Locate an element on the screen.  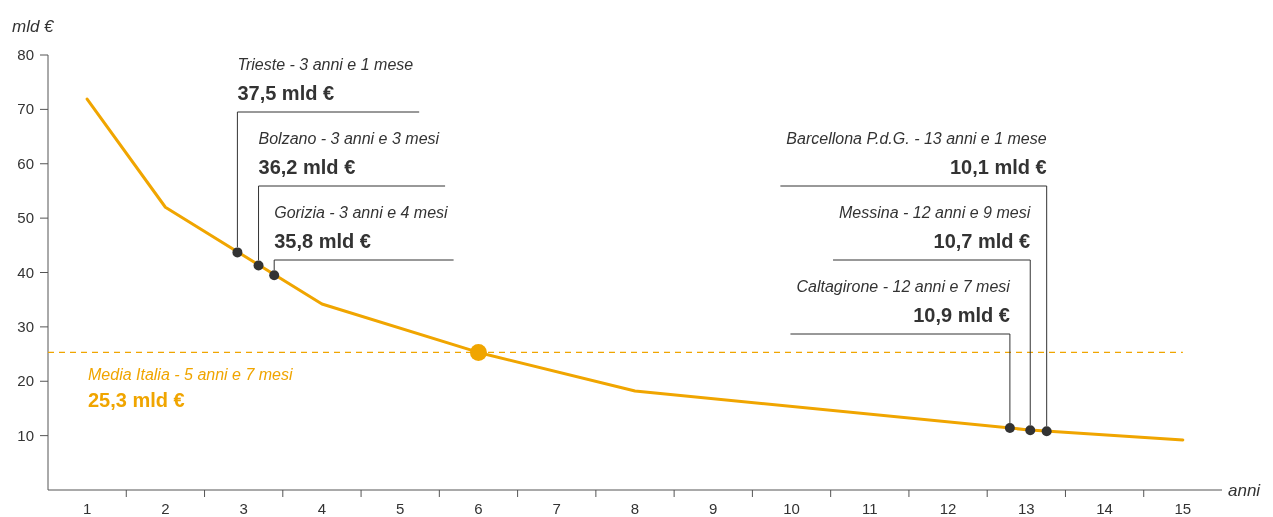
x-tick-label: 11 is located at coordinates (870, 508).